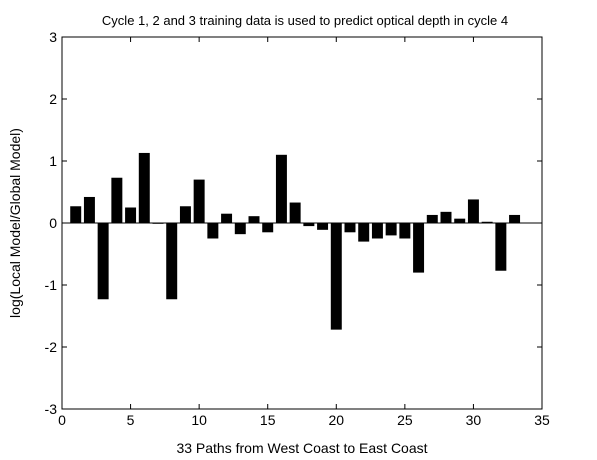  I want to click on y-tick-label: 1, so click(53, 161).